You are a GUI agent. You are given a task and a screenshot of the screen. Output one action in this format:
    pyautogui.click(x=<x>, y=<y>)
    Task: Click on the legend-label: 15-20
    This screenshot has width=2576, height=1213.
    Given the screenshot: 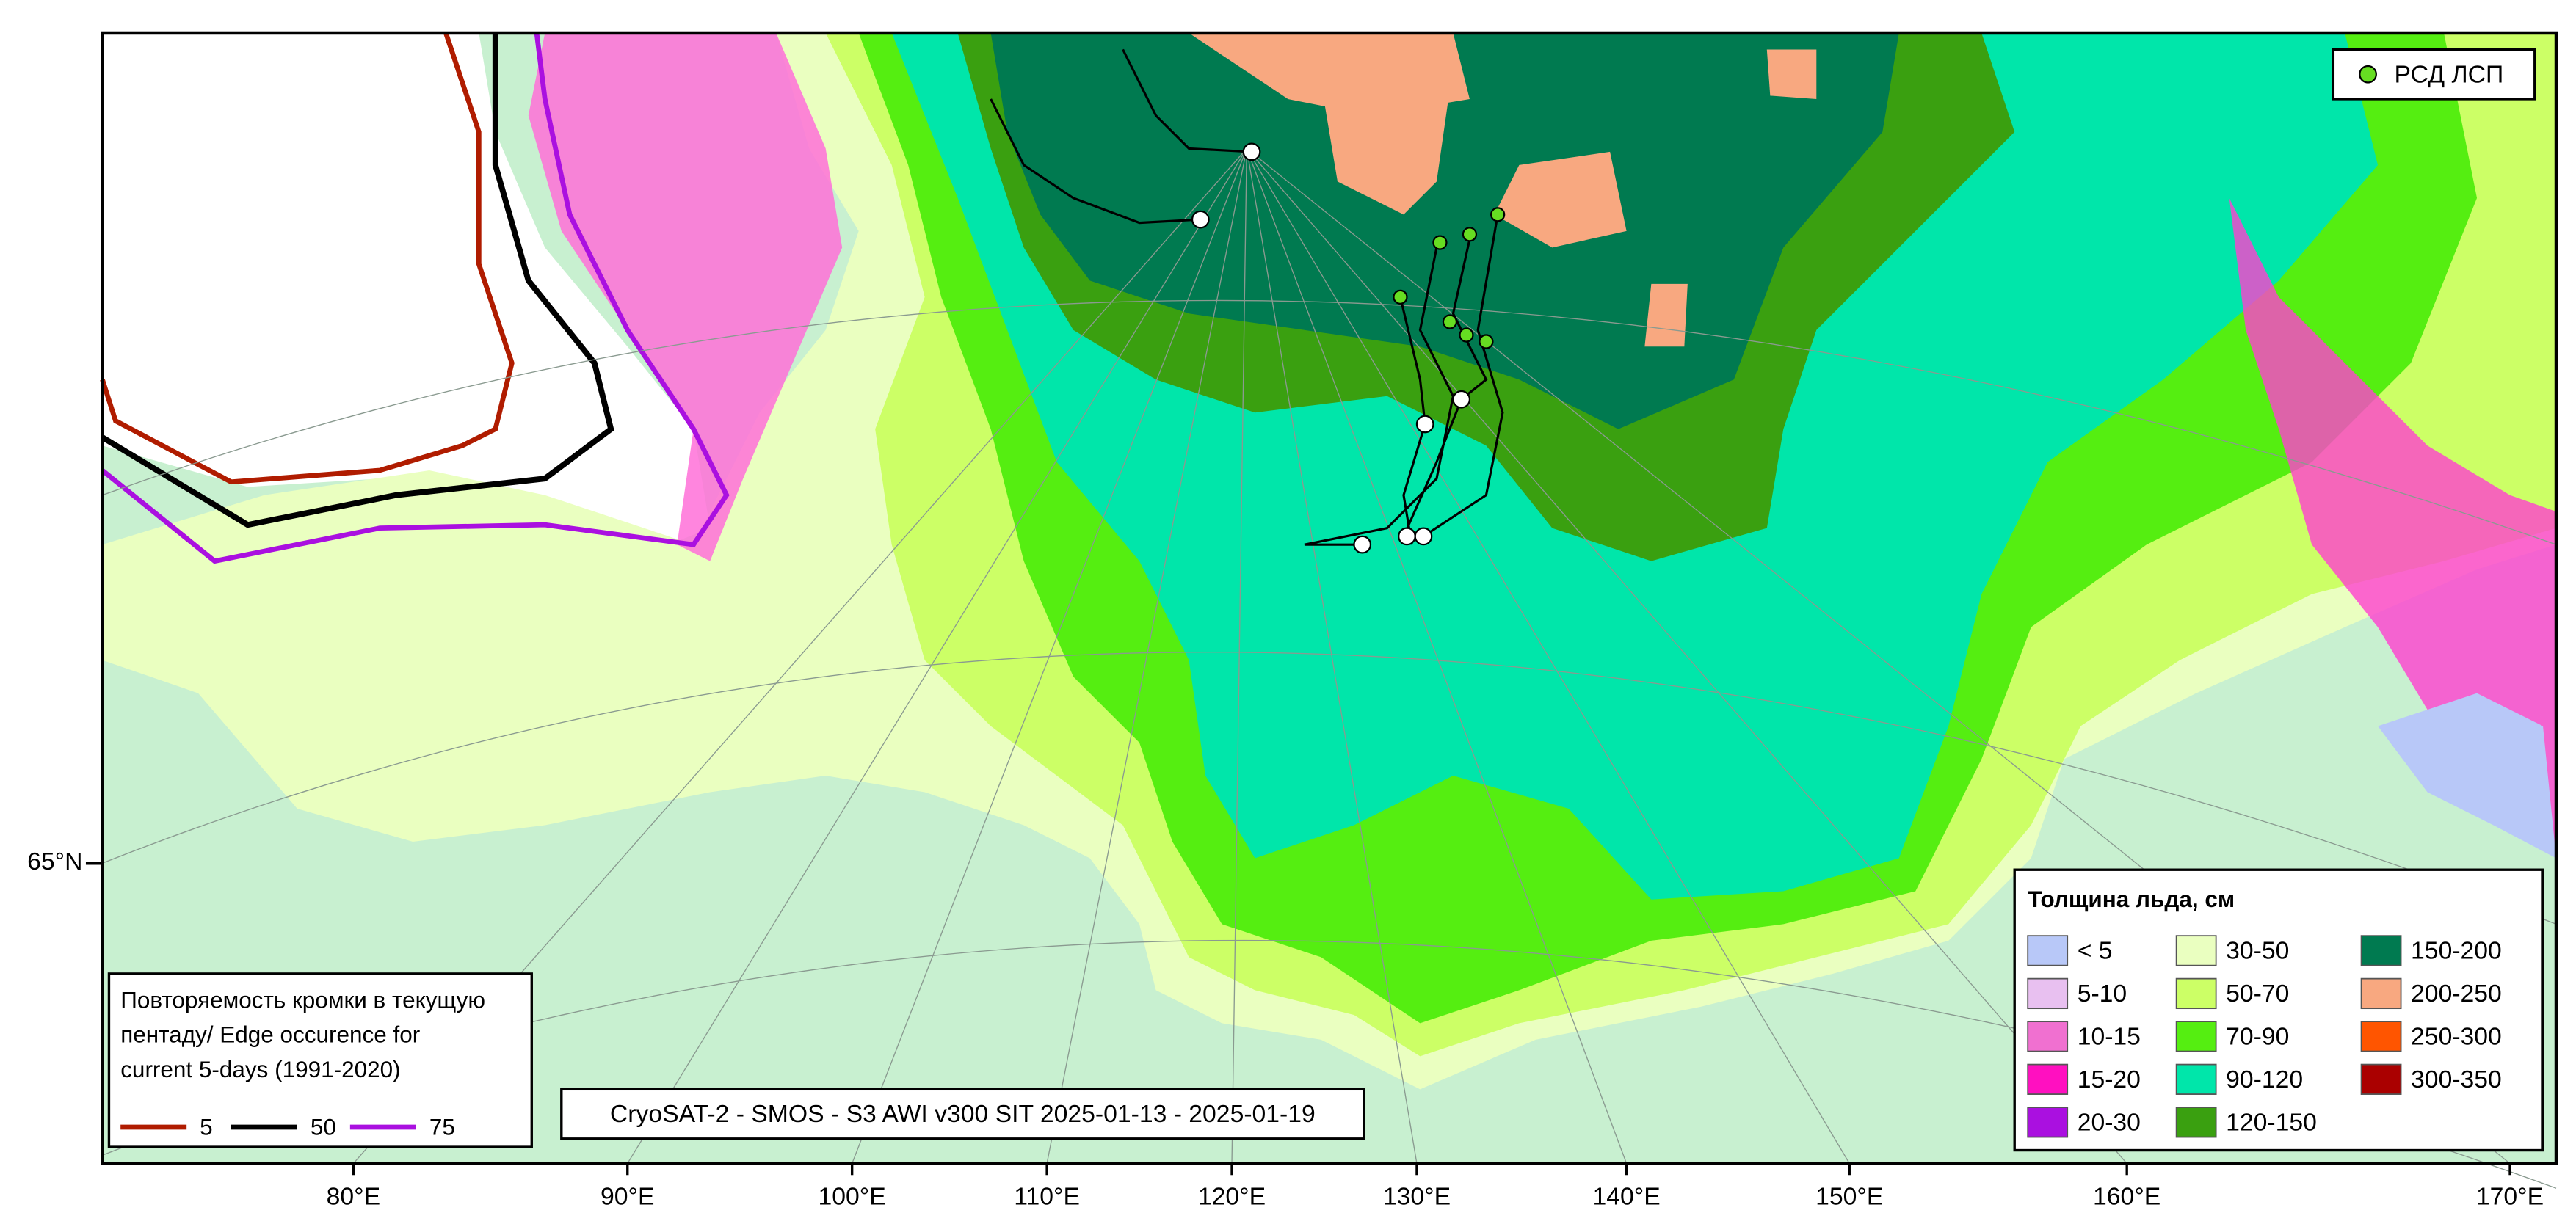 What is the action you would take?
    pyautogui.click(x=2109, y=1079)
    